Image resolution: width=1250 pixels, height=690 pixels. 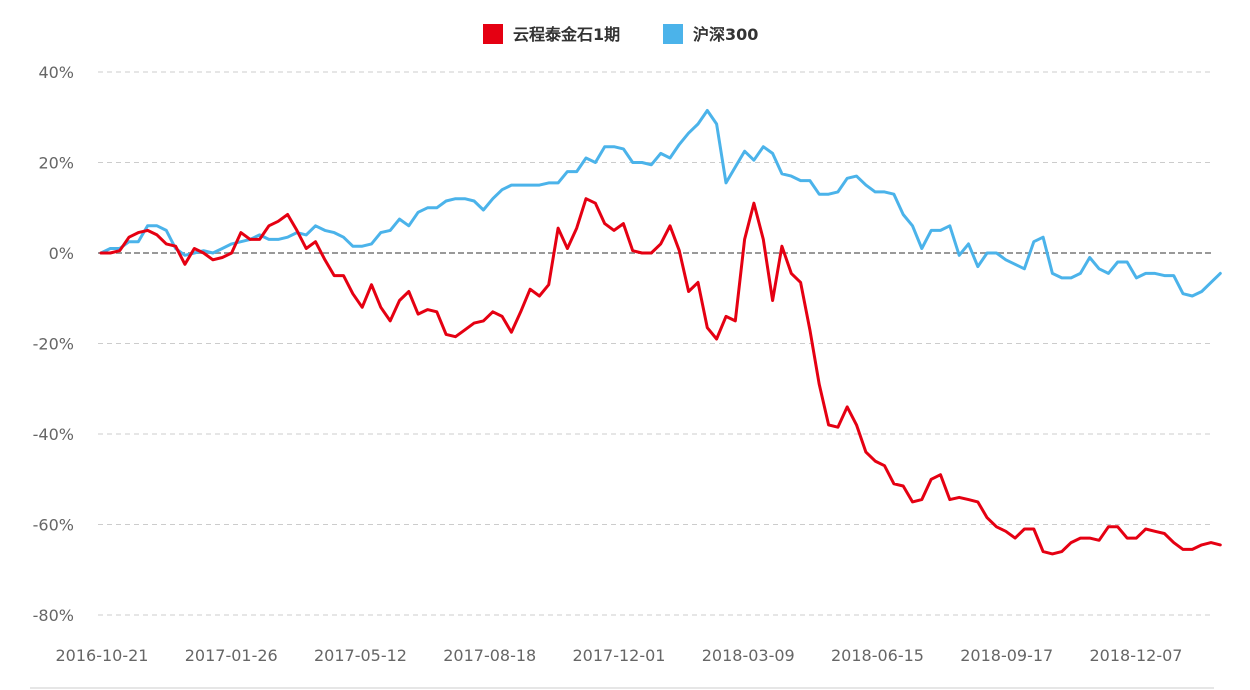 What do you see at coordinates (489, 655) in the screenshot?
I see `x-tick-label: 2017-08-18` at bounding box center [489, 655].